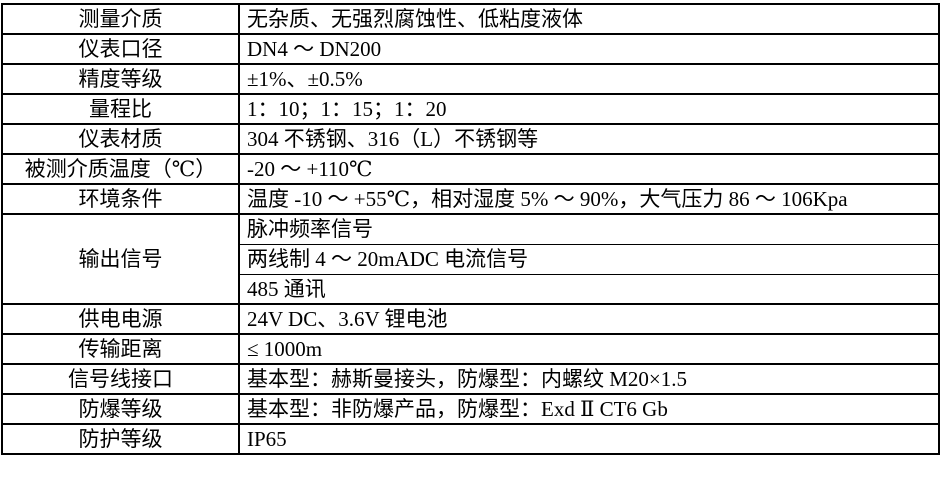 The width and height of the screenshot is (941, 489). I want to click on table-row: 信号线接口 基本型：赫斯曼接头，防爆型：内螺纹 M20×1.5, so click(470, 379).